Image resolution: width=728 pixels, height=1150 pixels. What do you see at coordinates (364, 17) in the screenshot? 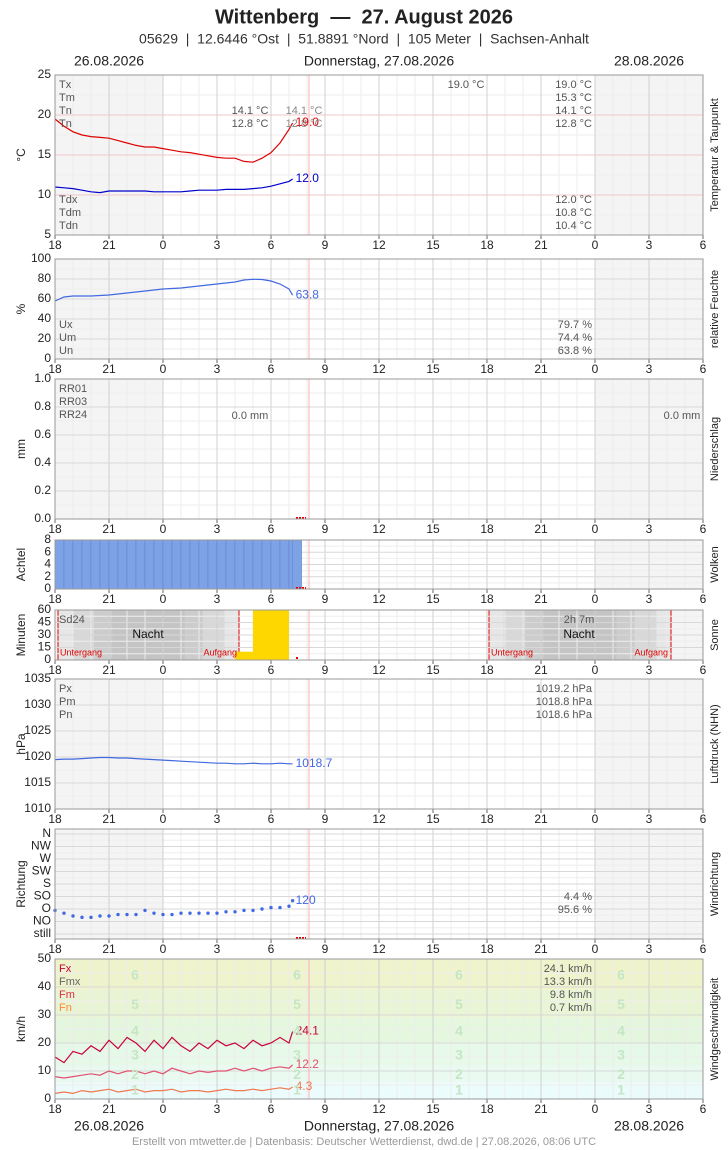
I see `title: Wittenberg — 27. August 2026` at bounding box center [364, 17].